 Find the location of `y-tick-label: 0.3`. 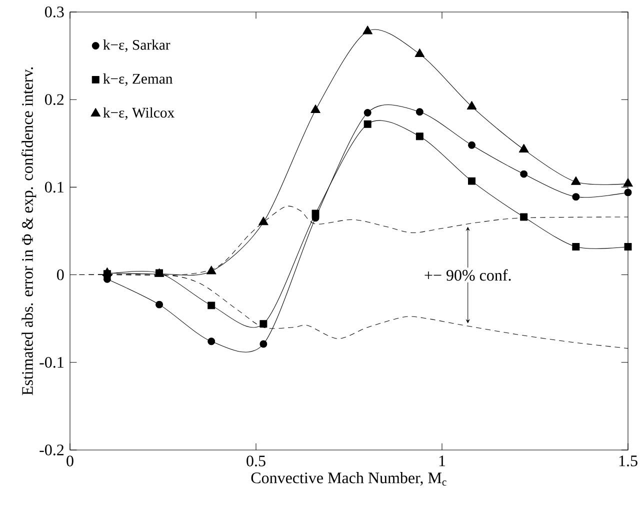

y-tick-label: 0.3 is located at coordinates (54, 12).